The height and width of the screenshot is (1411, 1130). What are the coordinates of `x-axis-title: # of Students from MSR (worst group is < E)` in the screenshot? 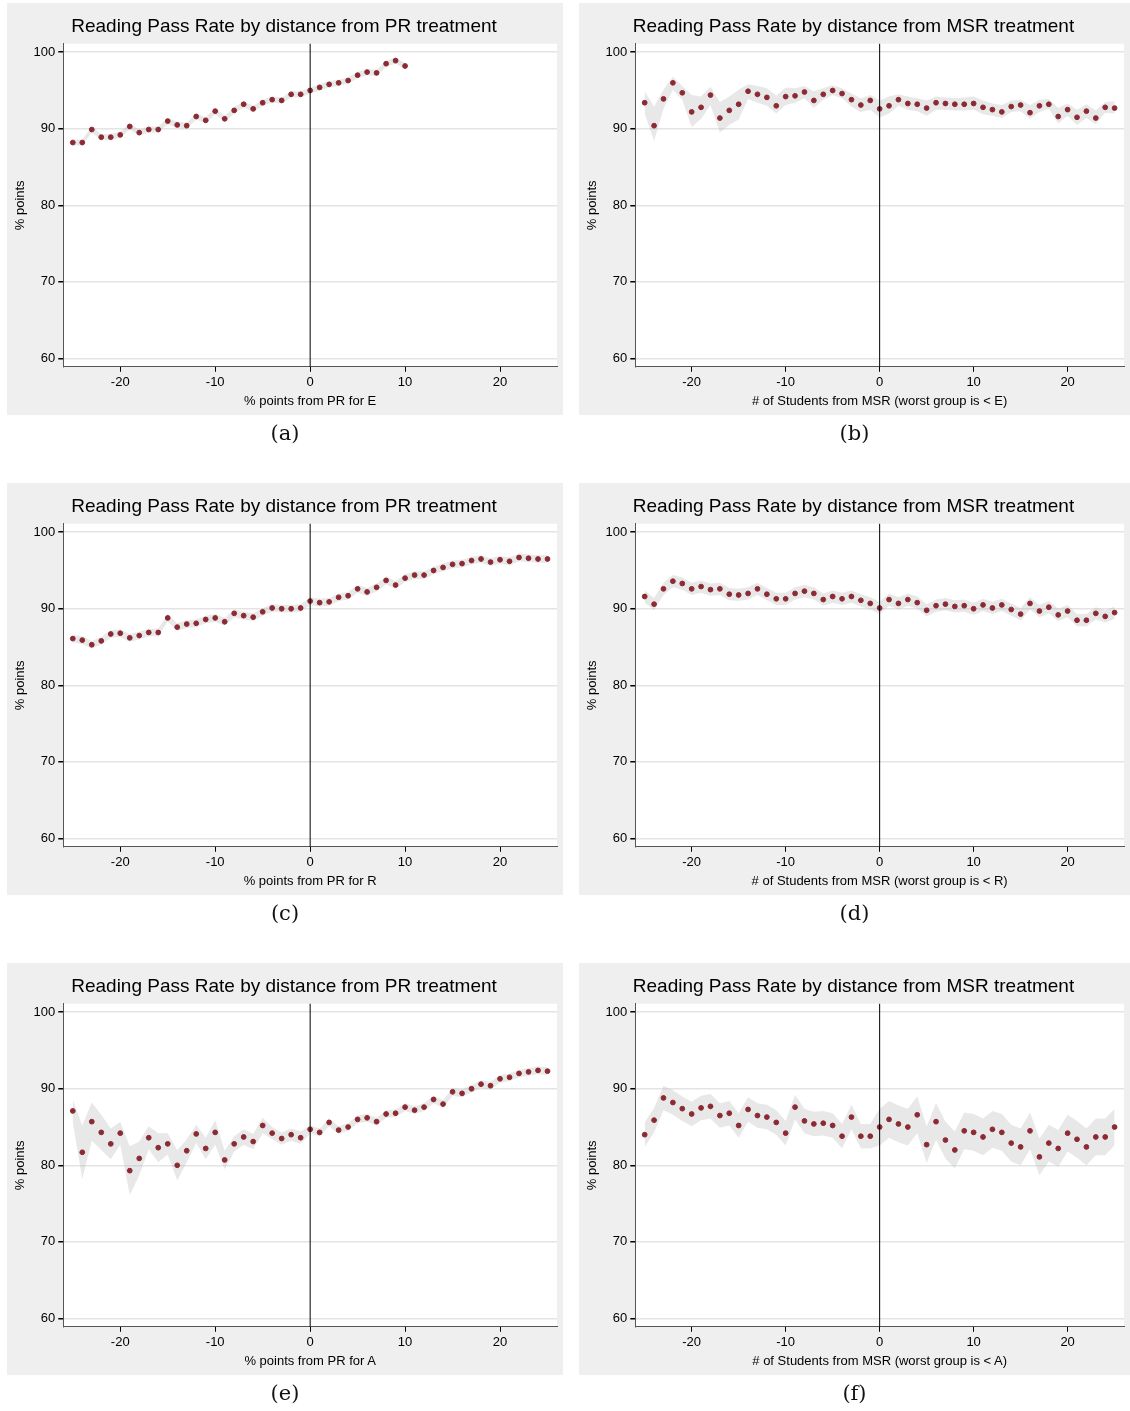 It's located at (879, 400).